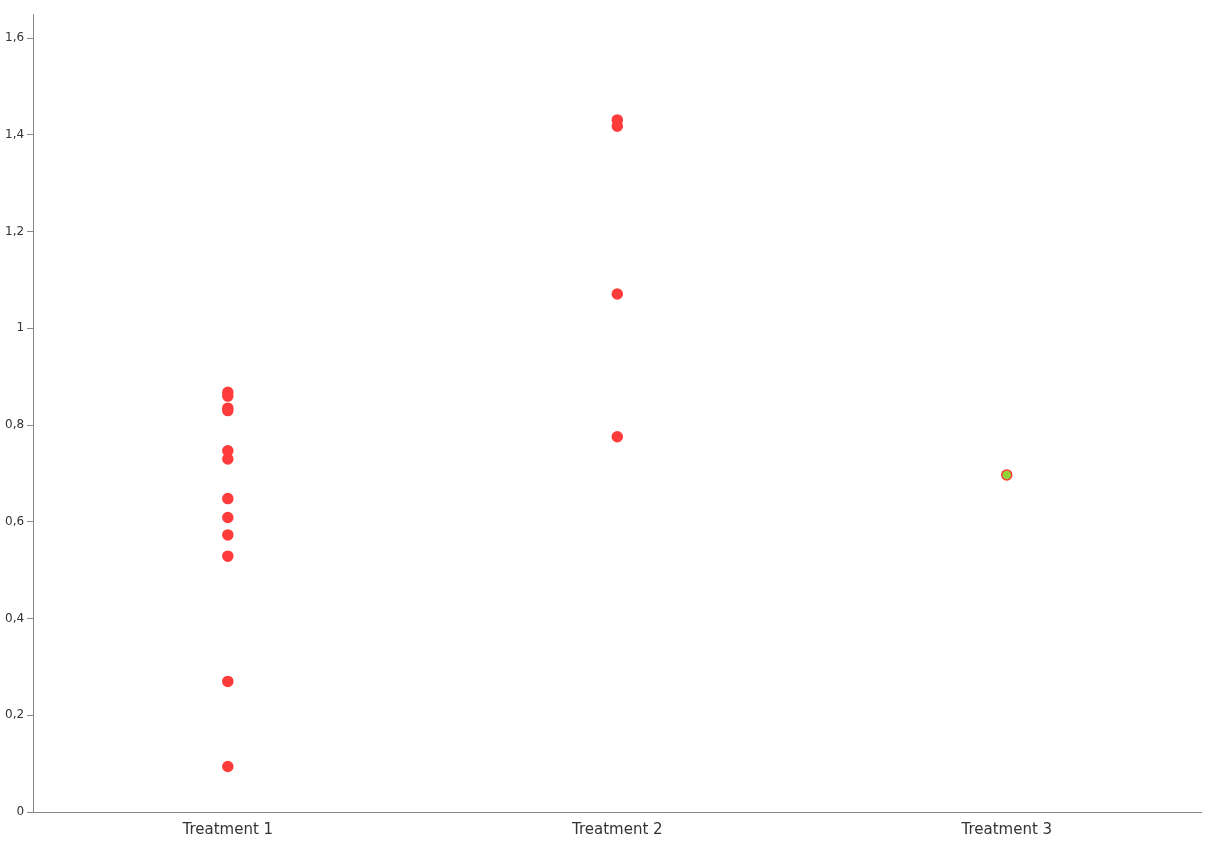  I want to click on y-tick-label: 0,6, so click(14, 520).